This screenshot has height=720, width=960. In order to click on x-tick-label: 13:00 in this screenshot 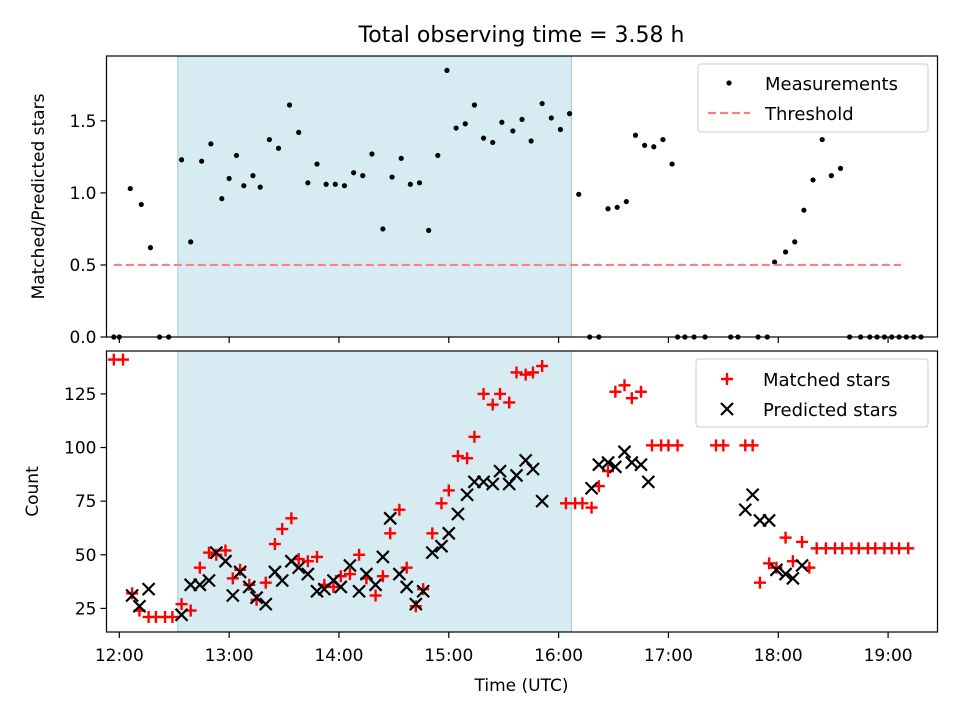, I will do `click(229, 656)`.